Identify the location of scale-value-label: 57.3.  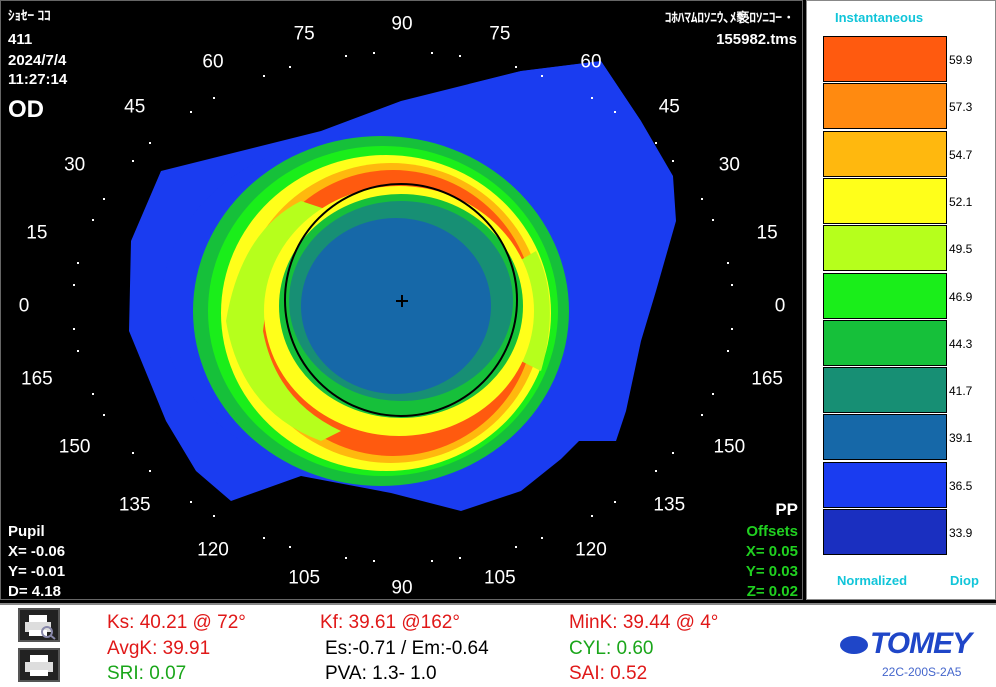
(961, 107).